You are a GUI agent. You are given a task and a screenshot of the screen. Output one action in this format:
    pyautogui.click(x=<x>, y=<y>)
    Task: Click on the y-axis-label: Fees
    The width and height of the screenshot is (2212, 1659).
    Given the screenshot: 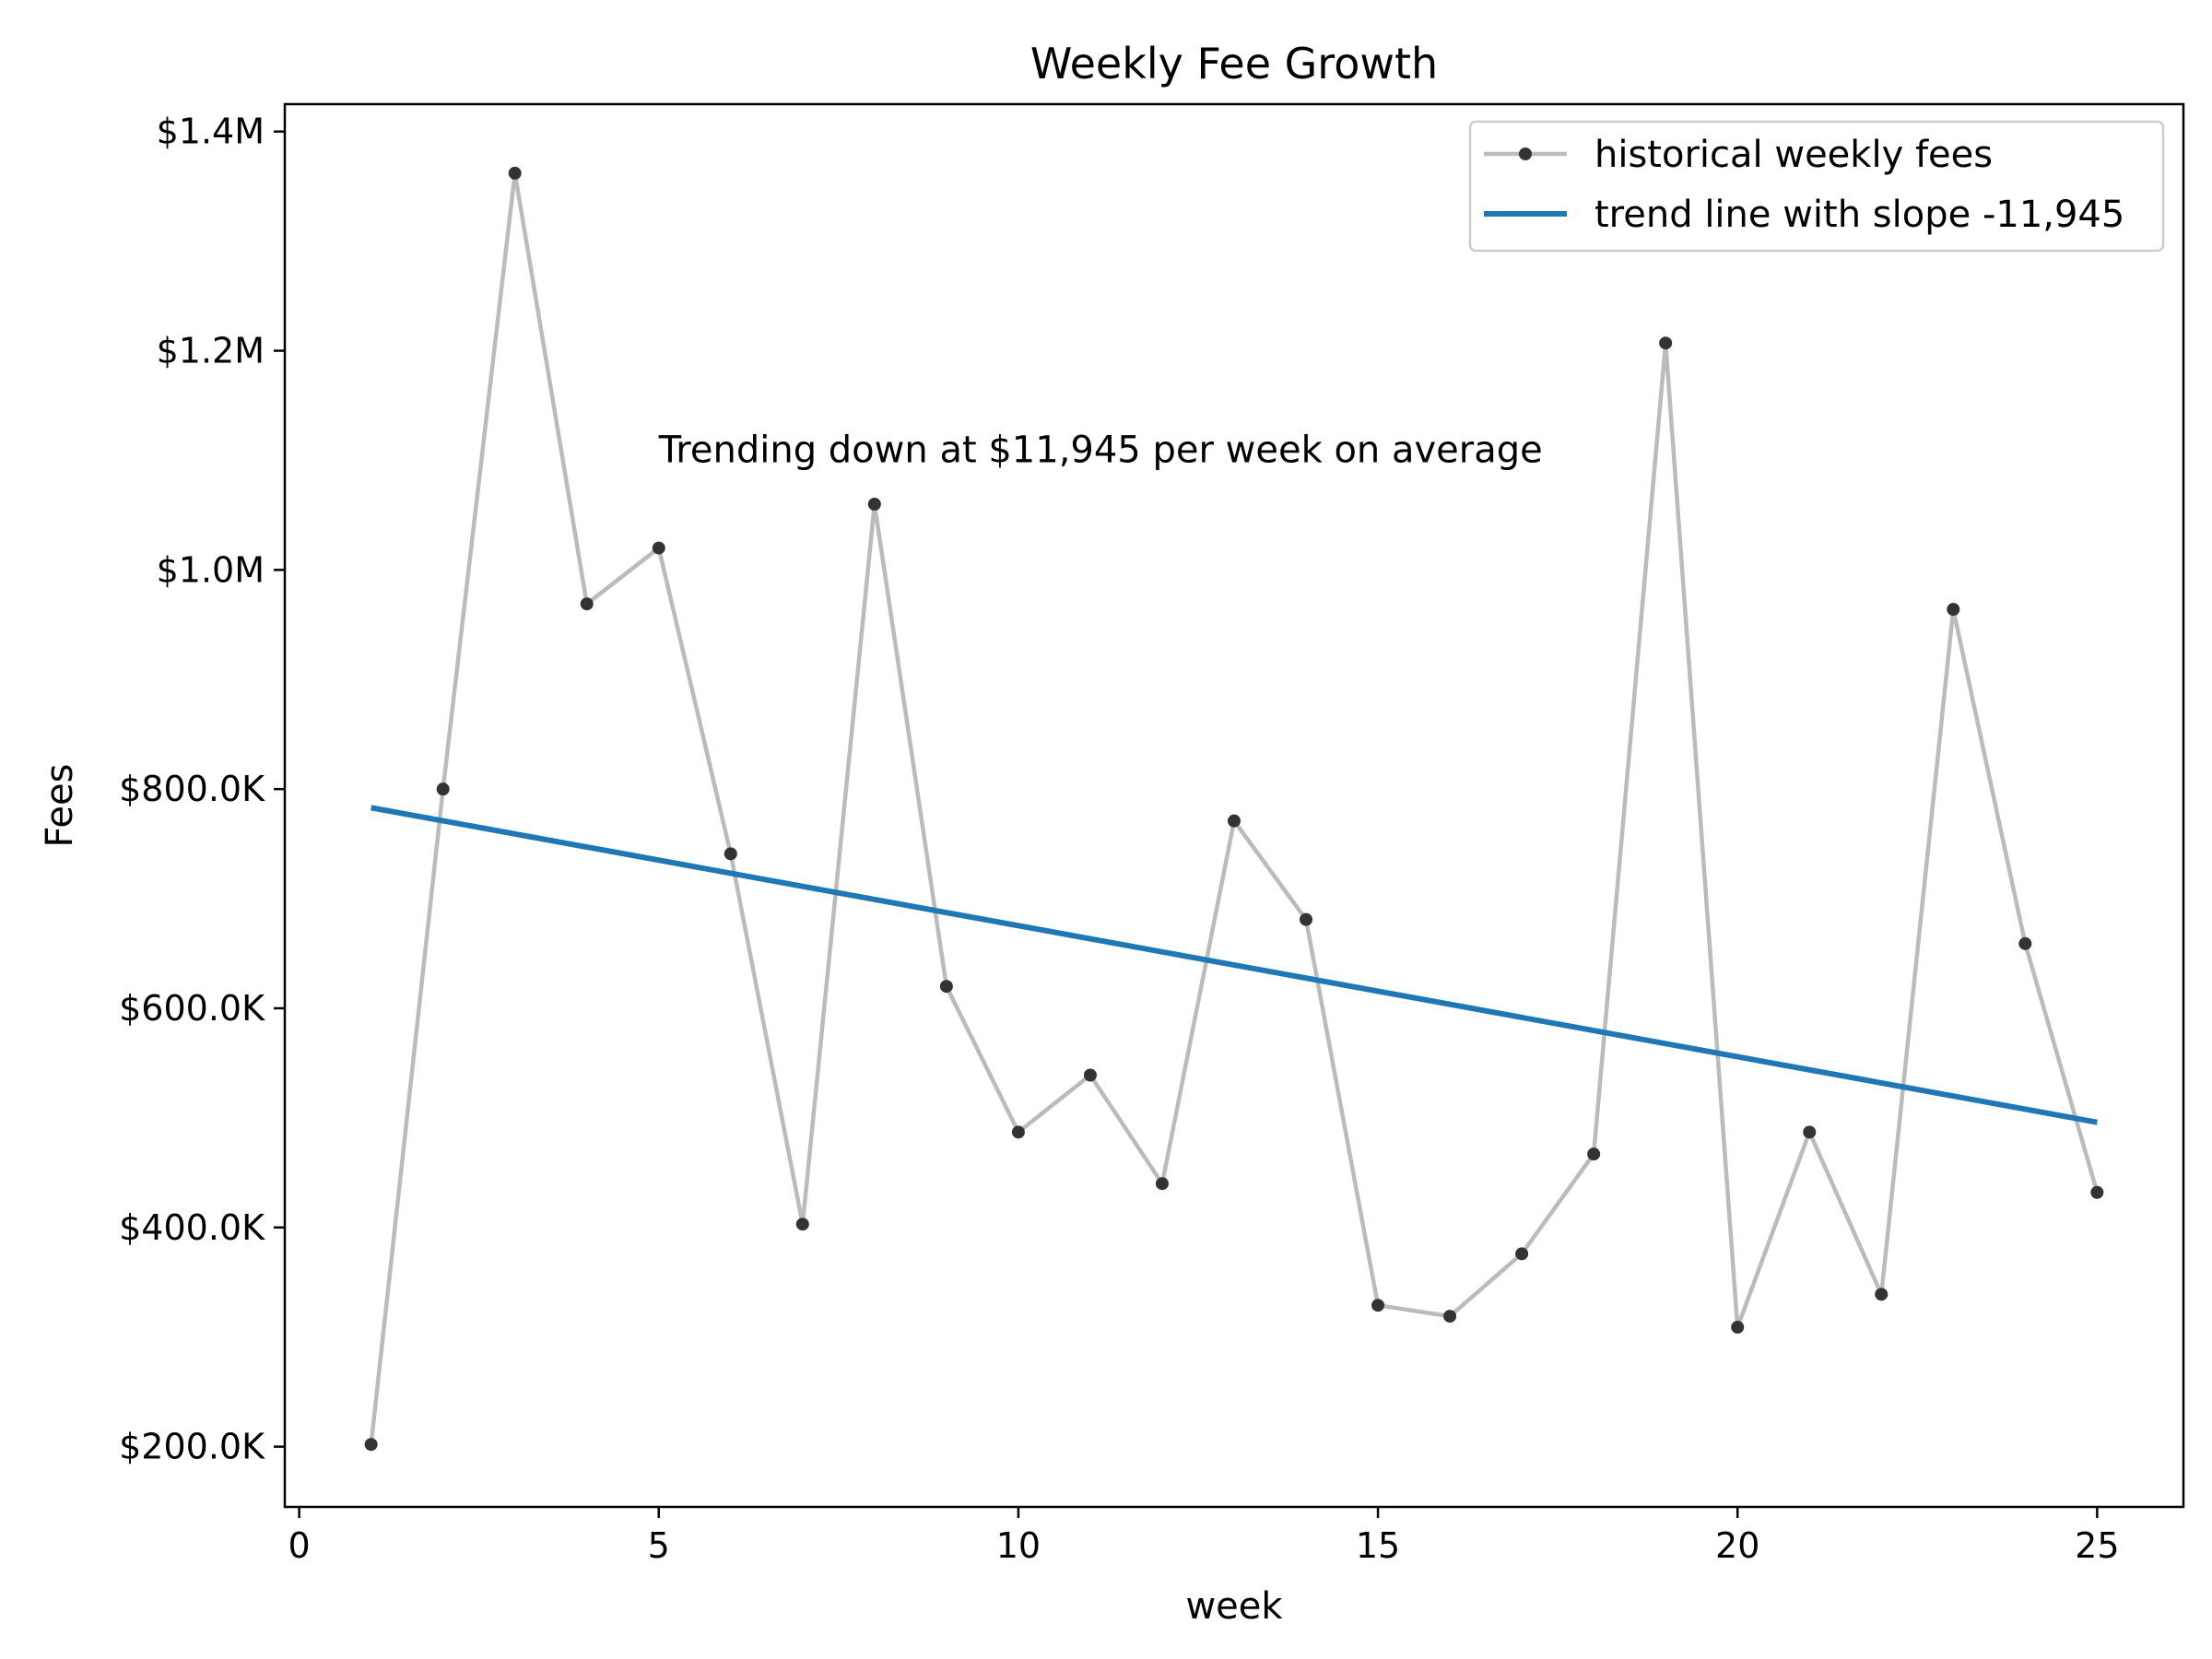 What is the action you would take?
    pyautogui.click(x=60, y=806)
    